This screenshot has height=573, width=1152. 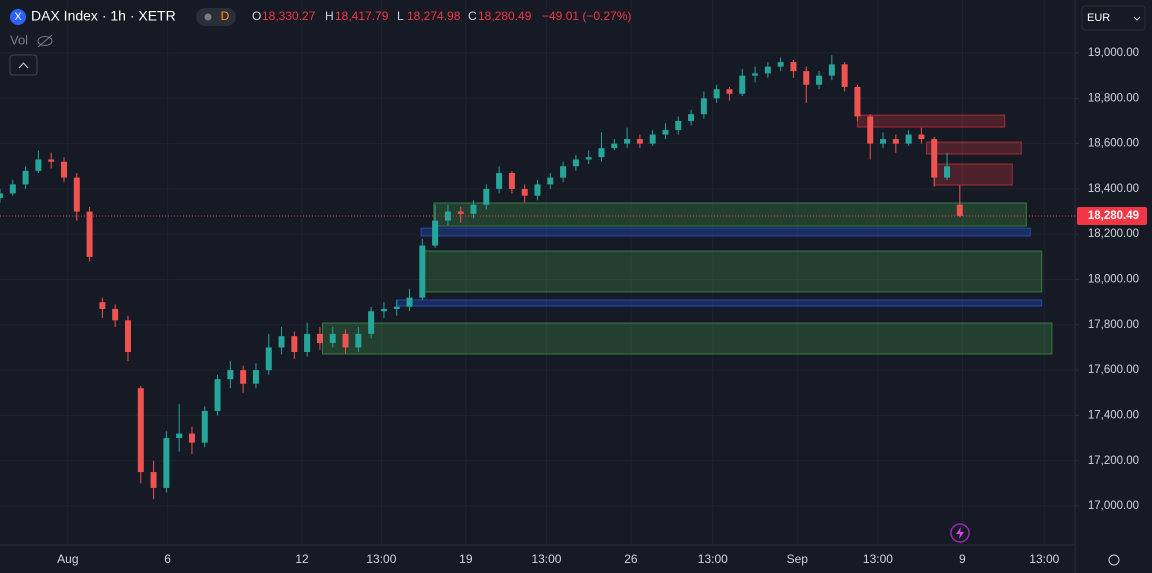 I want to click on eye-outline, so click(x=45, y=41).